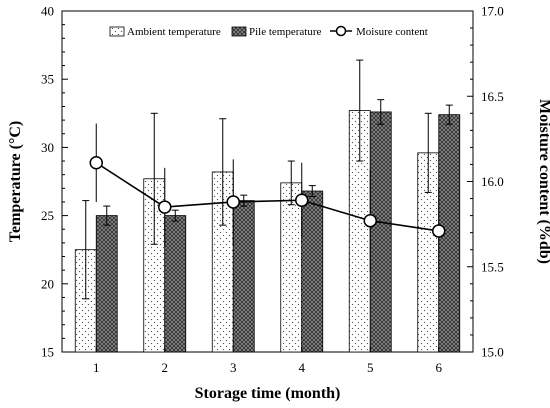  Describe the element at coordinates (165, 367) in the screenshot. I see `x-tick-label-2: 2` at that location.